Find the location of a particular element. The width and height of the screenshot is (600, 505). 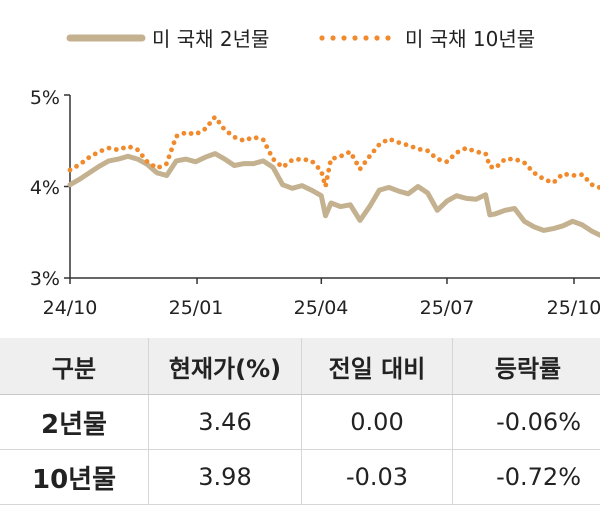

y-tick-label-3: 3% is located at coordinates (45, 279).